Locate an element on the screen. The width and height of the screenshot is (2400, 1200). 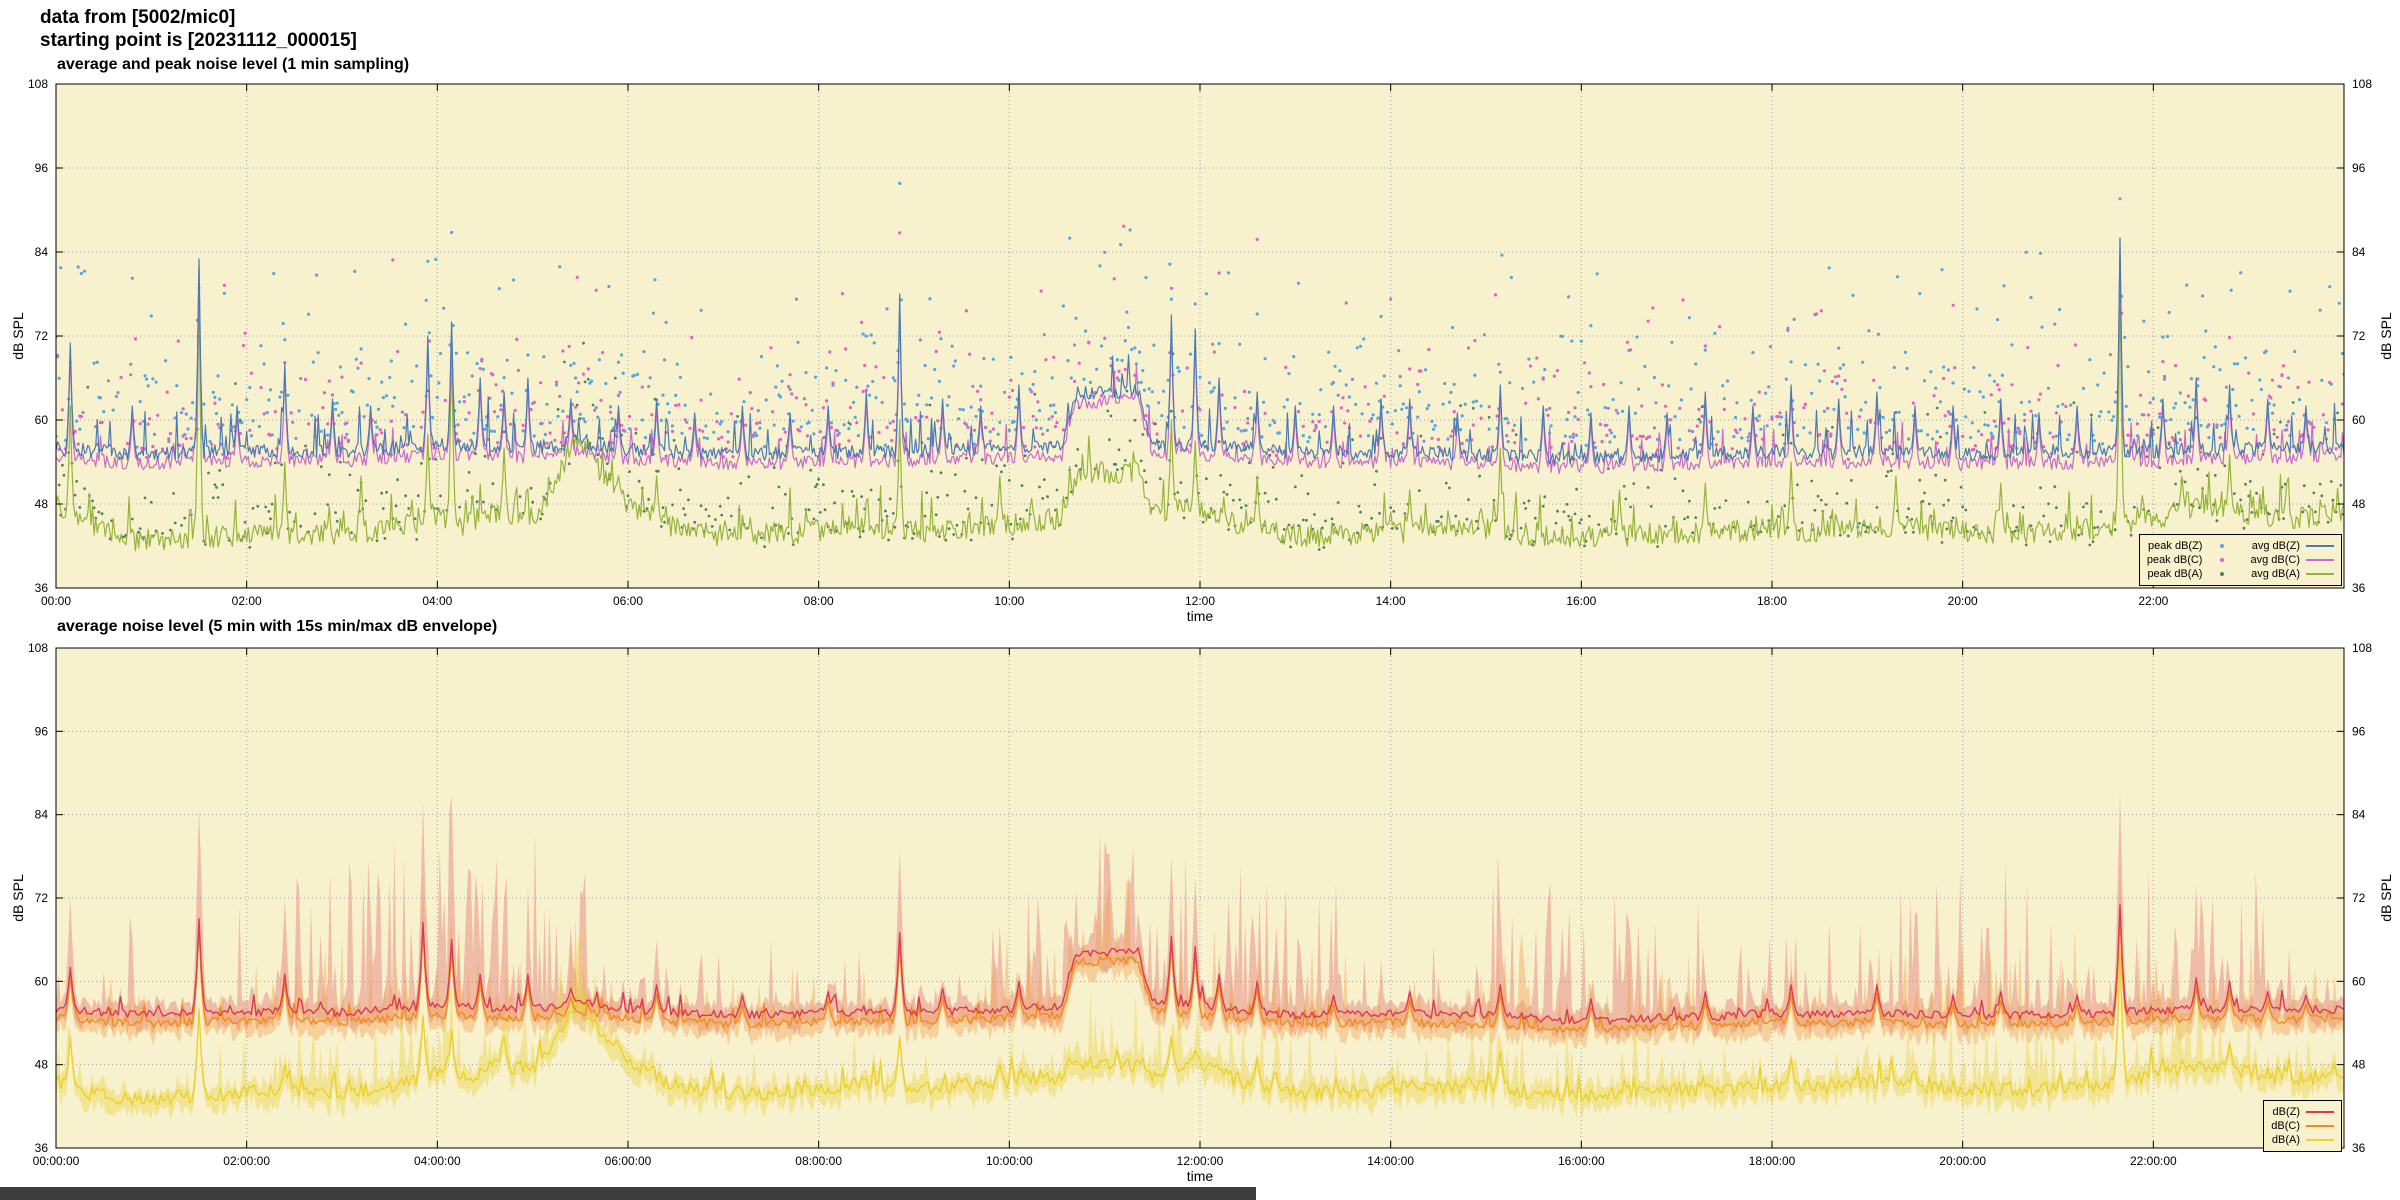
legend-label: avg dB(Z) is located at coordinates (2275, 546).